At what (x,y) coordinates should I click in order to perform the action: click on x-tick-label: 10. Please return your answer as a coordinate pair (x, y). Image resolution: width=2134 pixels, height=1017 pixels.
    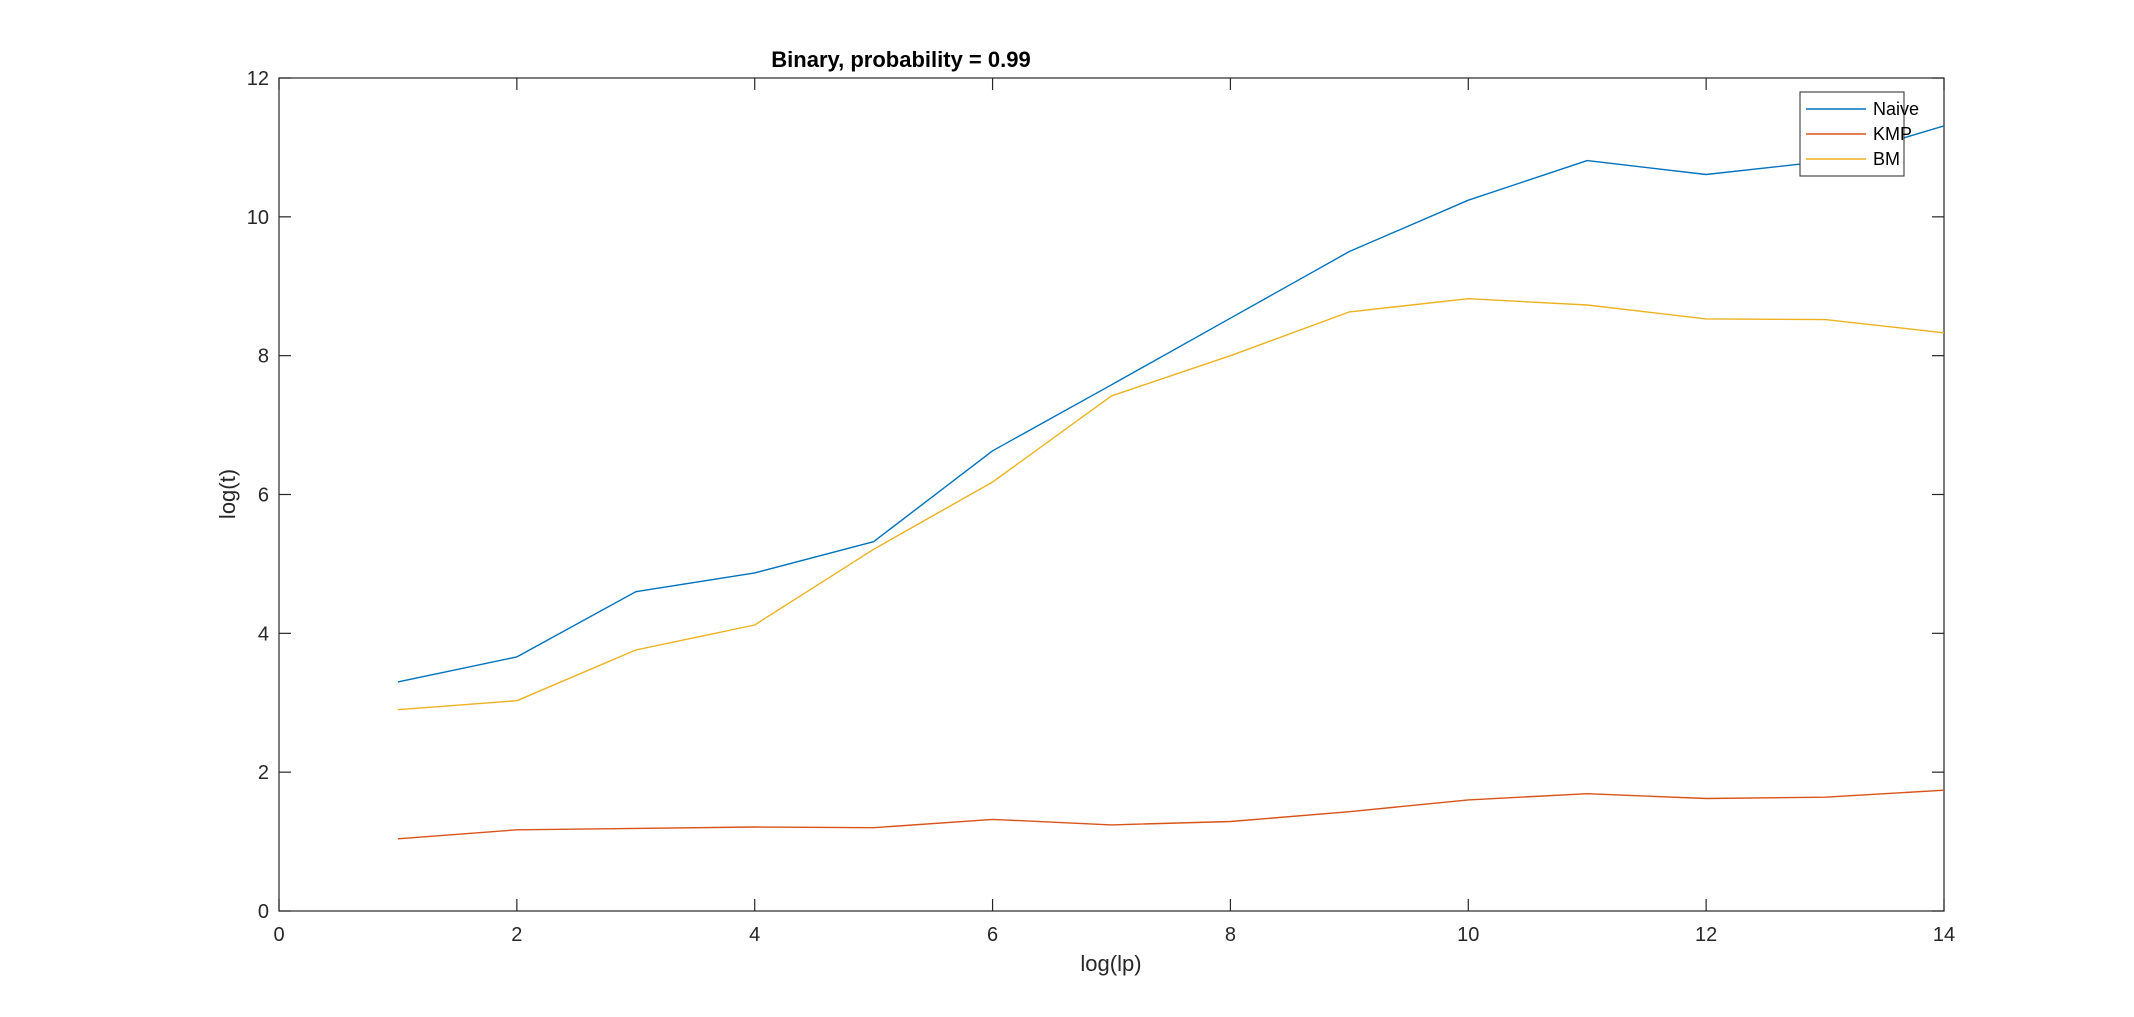
    Looking at the image, I should click on (1468, 935).